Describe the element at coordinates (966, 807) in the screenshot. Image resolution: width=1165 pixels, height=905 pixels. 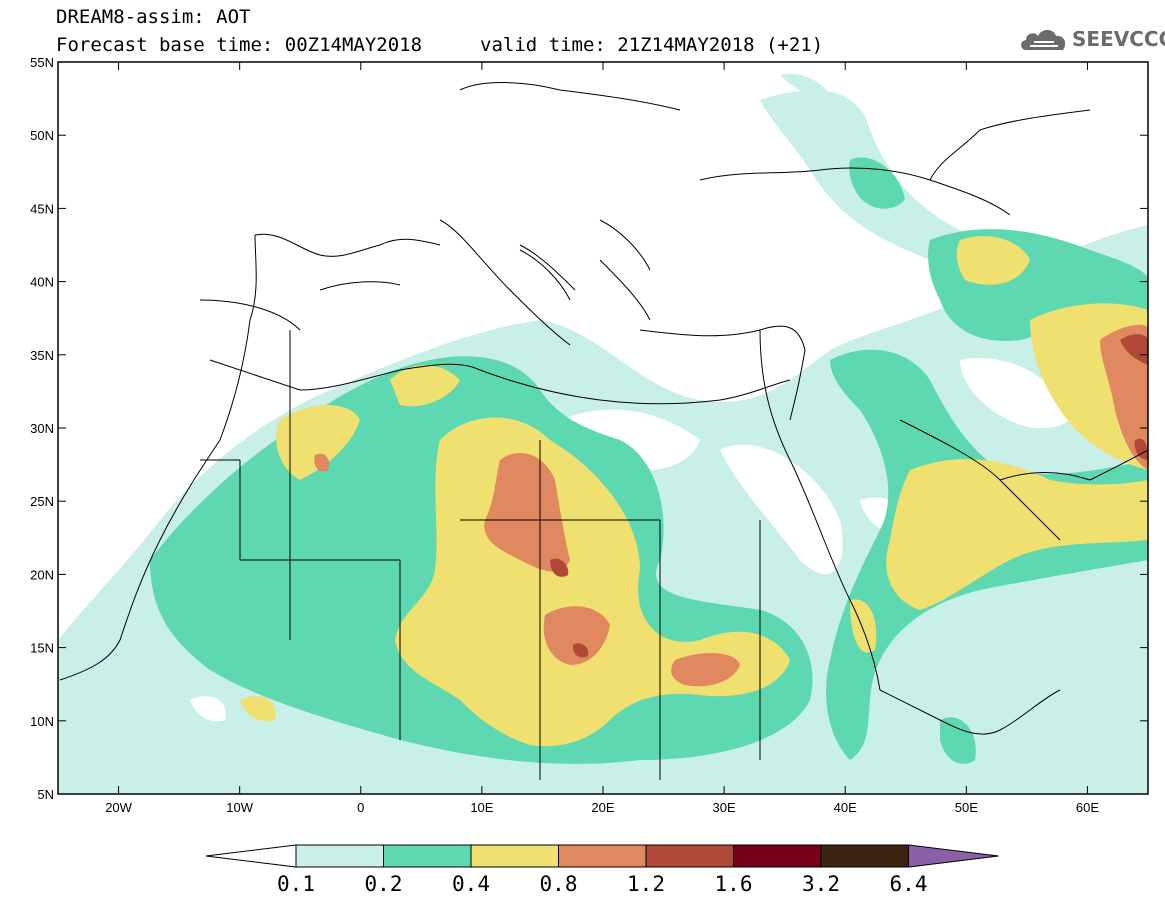
I see `lon-tick-label: 50E` at that location.